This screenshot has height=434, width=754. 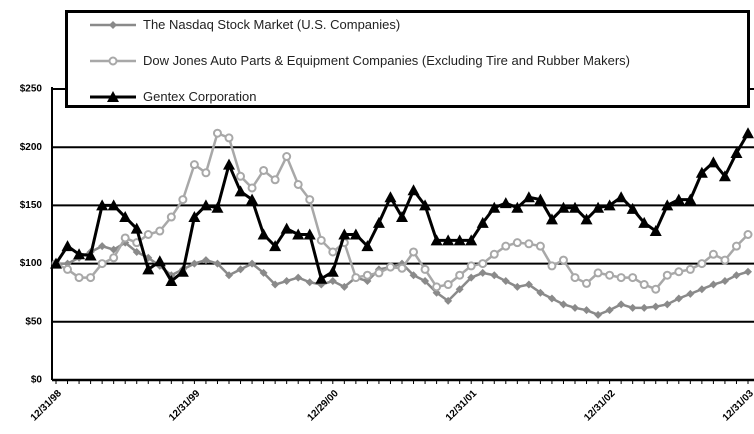 I want to click on y-tick-label: $50, so click(x=33, y=321).